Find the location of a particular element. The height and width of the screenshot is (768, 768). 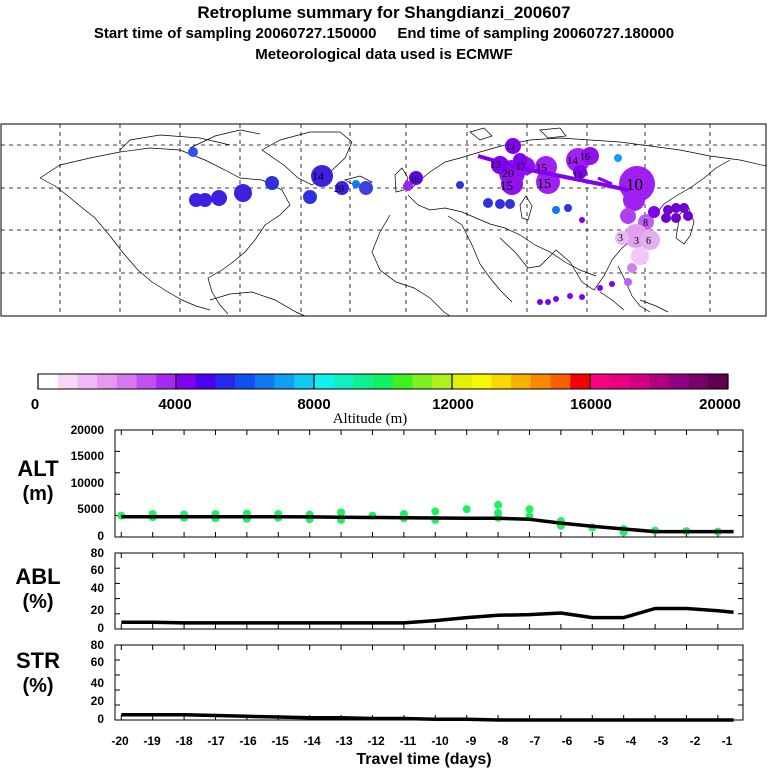

x-tick-label: -8 is located at coordinates (503, 741).